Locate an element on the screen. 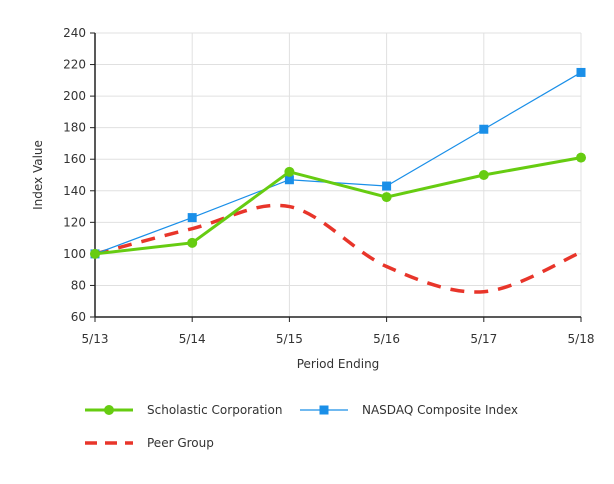 The image size is (614, 484). x-axis: 5/13 5/14 5/15 5/16 5/17 5/18 is located at coordinates (338, 331).